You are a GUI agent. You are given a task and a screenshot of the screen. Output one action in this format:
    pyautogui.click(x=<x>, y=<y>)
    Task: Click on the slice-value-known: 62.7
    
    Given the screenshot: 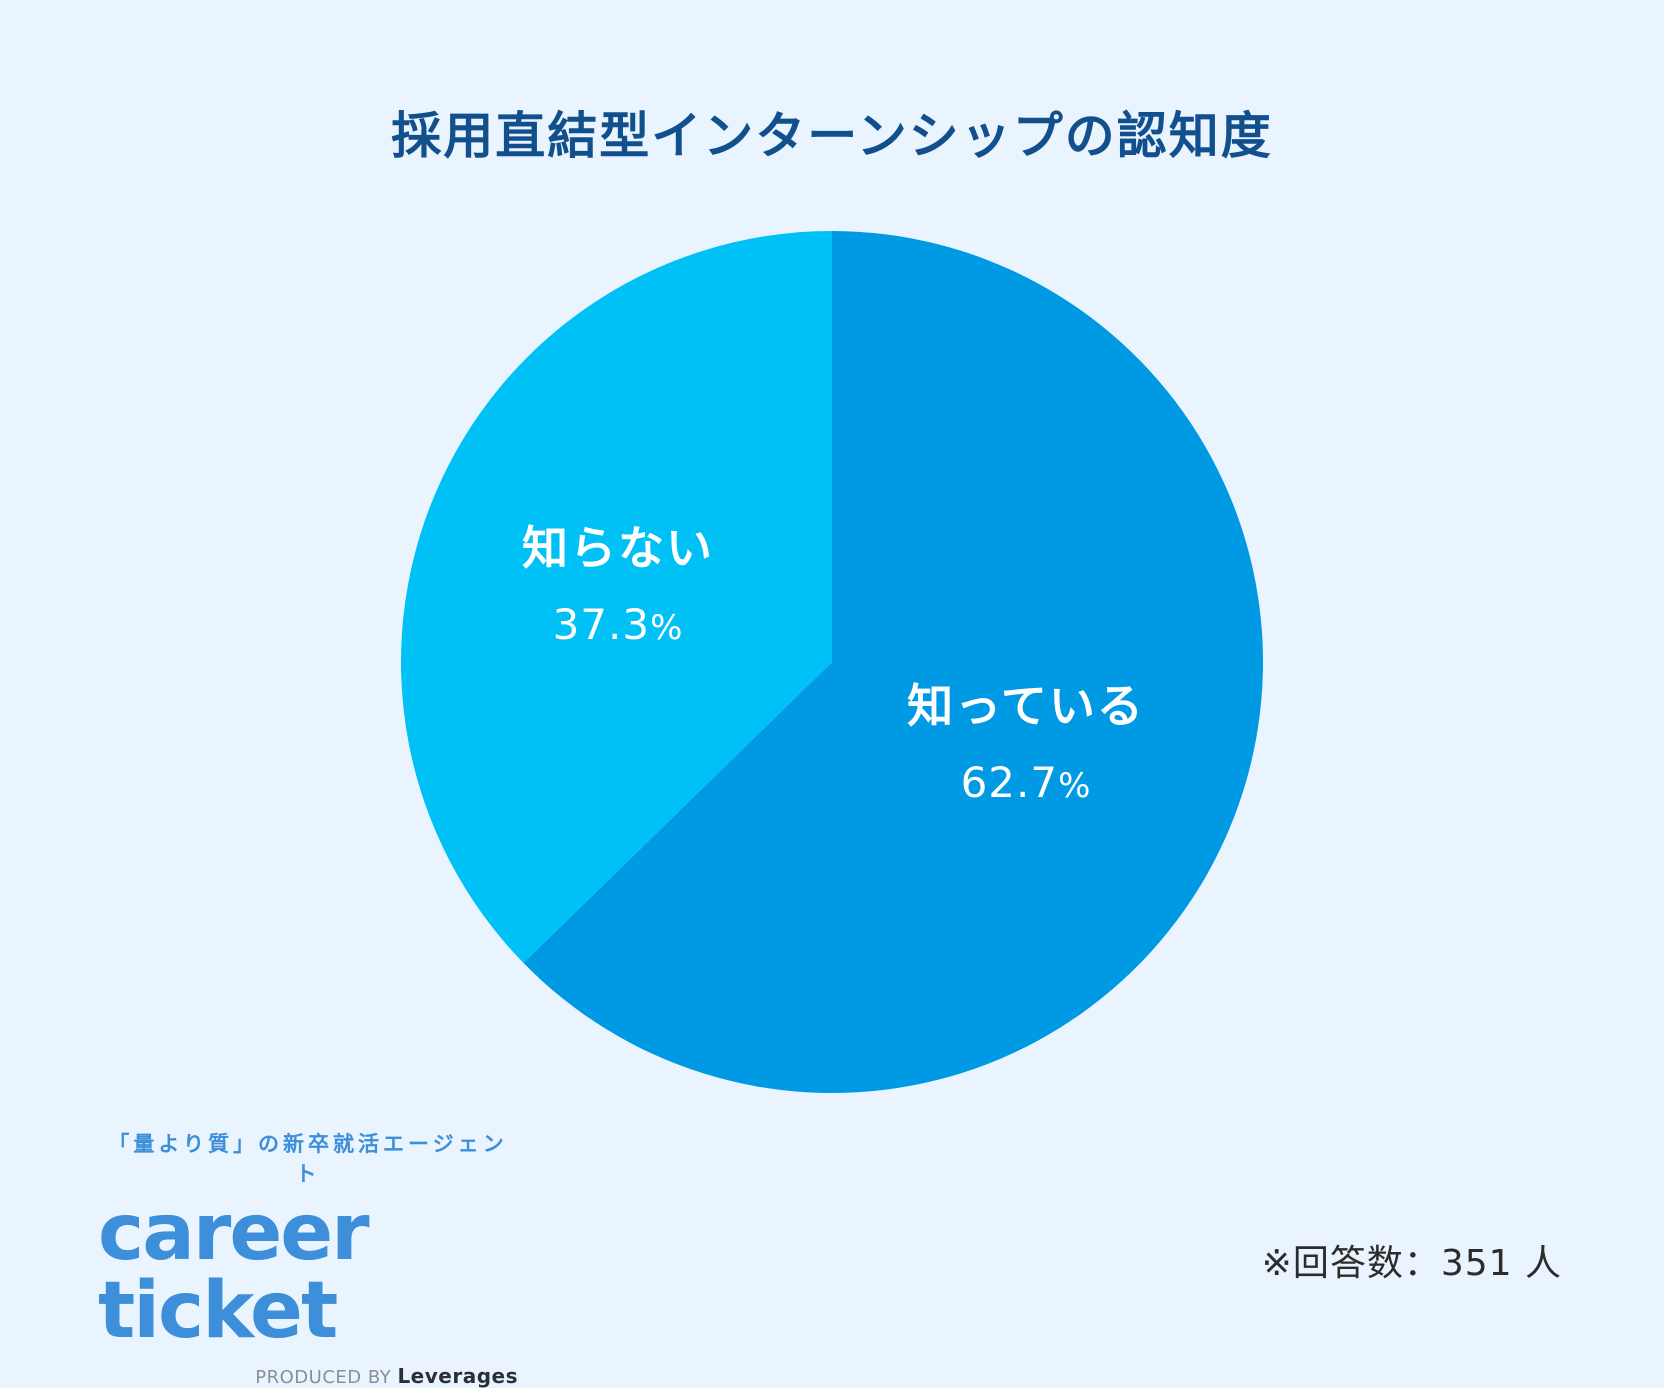 What is the action you would take?
    pyautogui.click(x=1009, y=782)
    